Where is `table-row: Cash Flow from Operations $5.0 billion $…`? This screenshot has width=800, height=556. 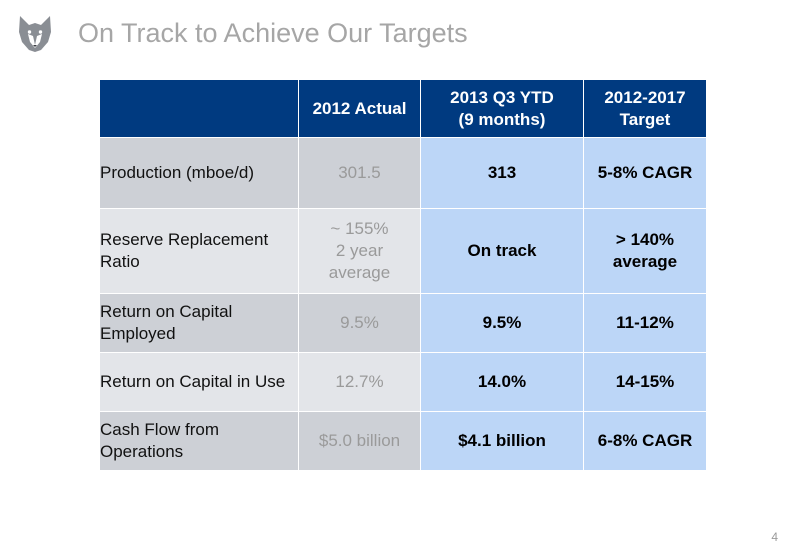
table-row: Cash Flow from Operations $5.0 billion $… is located at coordinates (403, 441).